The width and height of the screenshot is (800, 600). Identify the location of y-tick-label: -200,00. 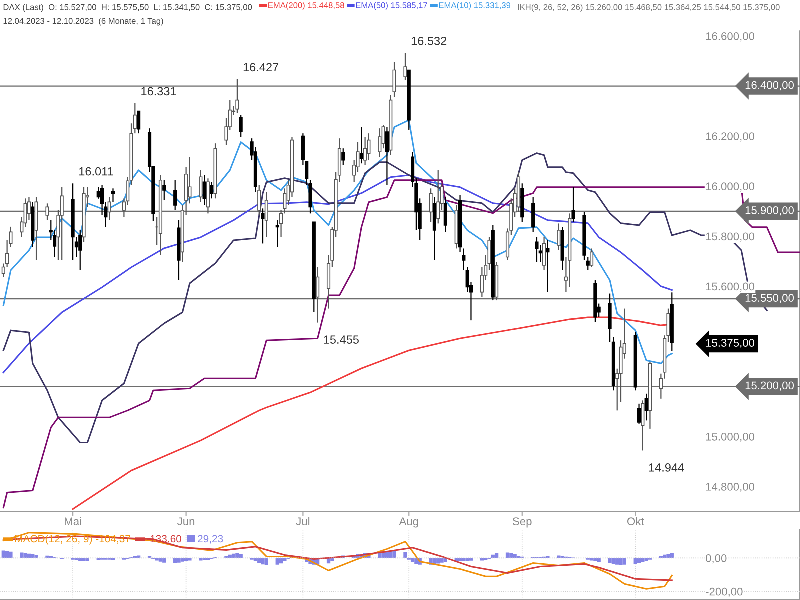
(724, 593).